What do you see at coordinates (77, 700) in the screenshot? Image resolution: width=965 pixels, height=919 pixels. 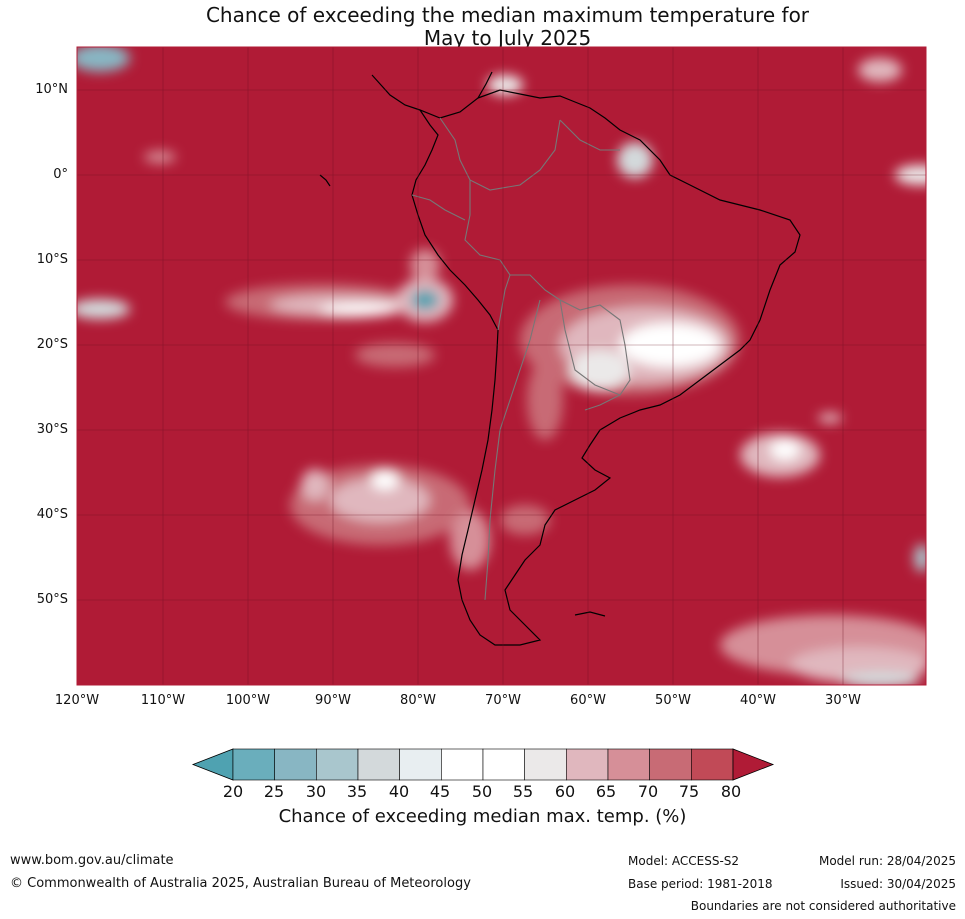 I see `lon-label: 120°W` at bounding box center [77, 700].